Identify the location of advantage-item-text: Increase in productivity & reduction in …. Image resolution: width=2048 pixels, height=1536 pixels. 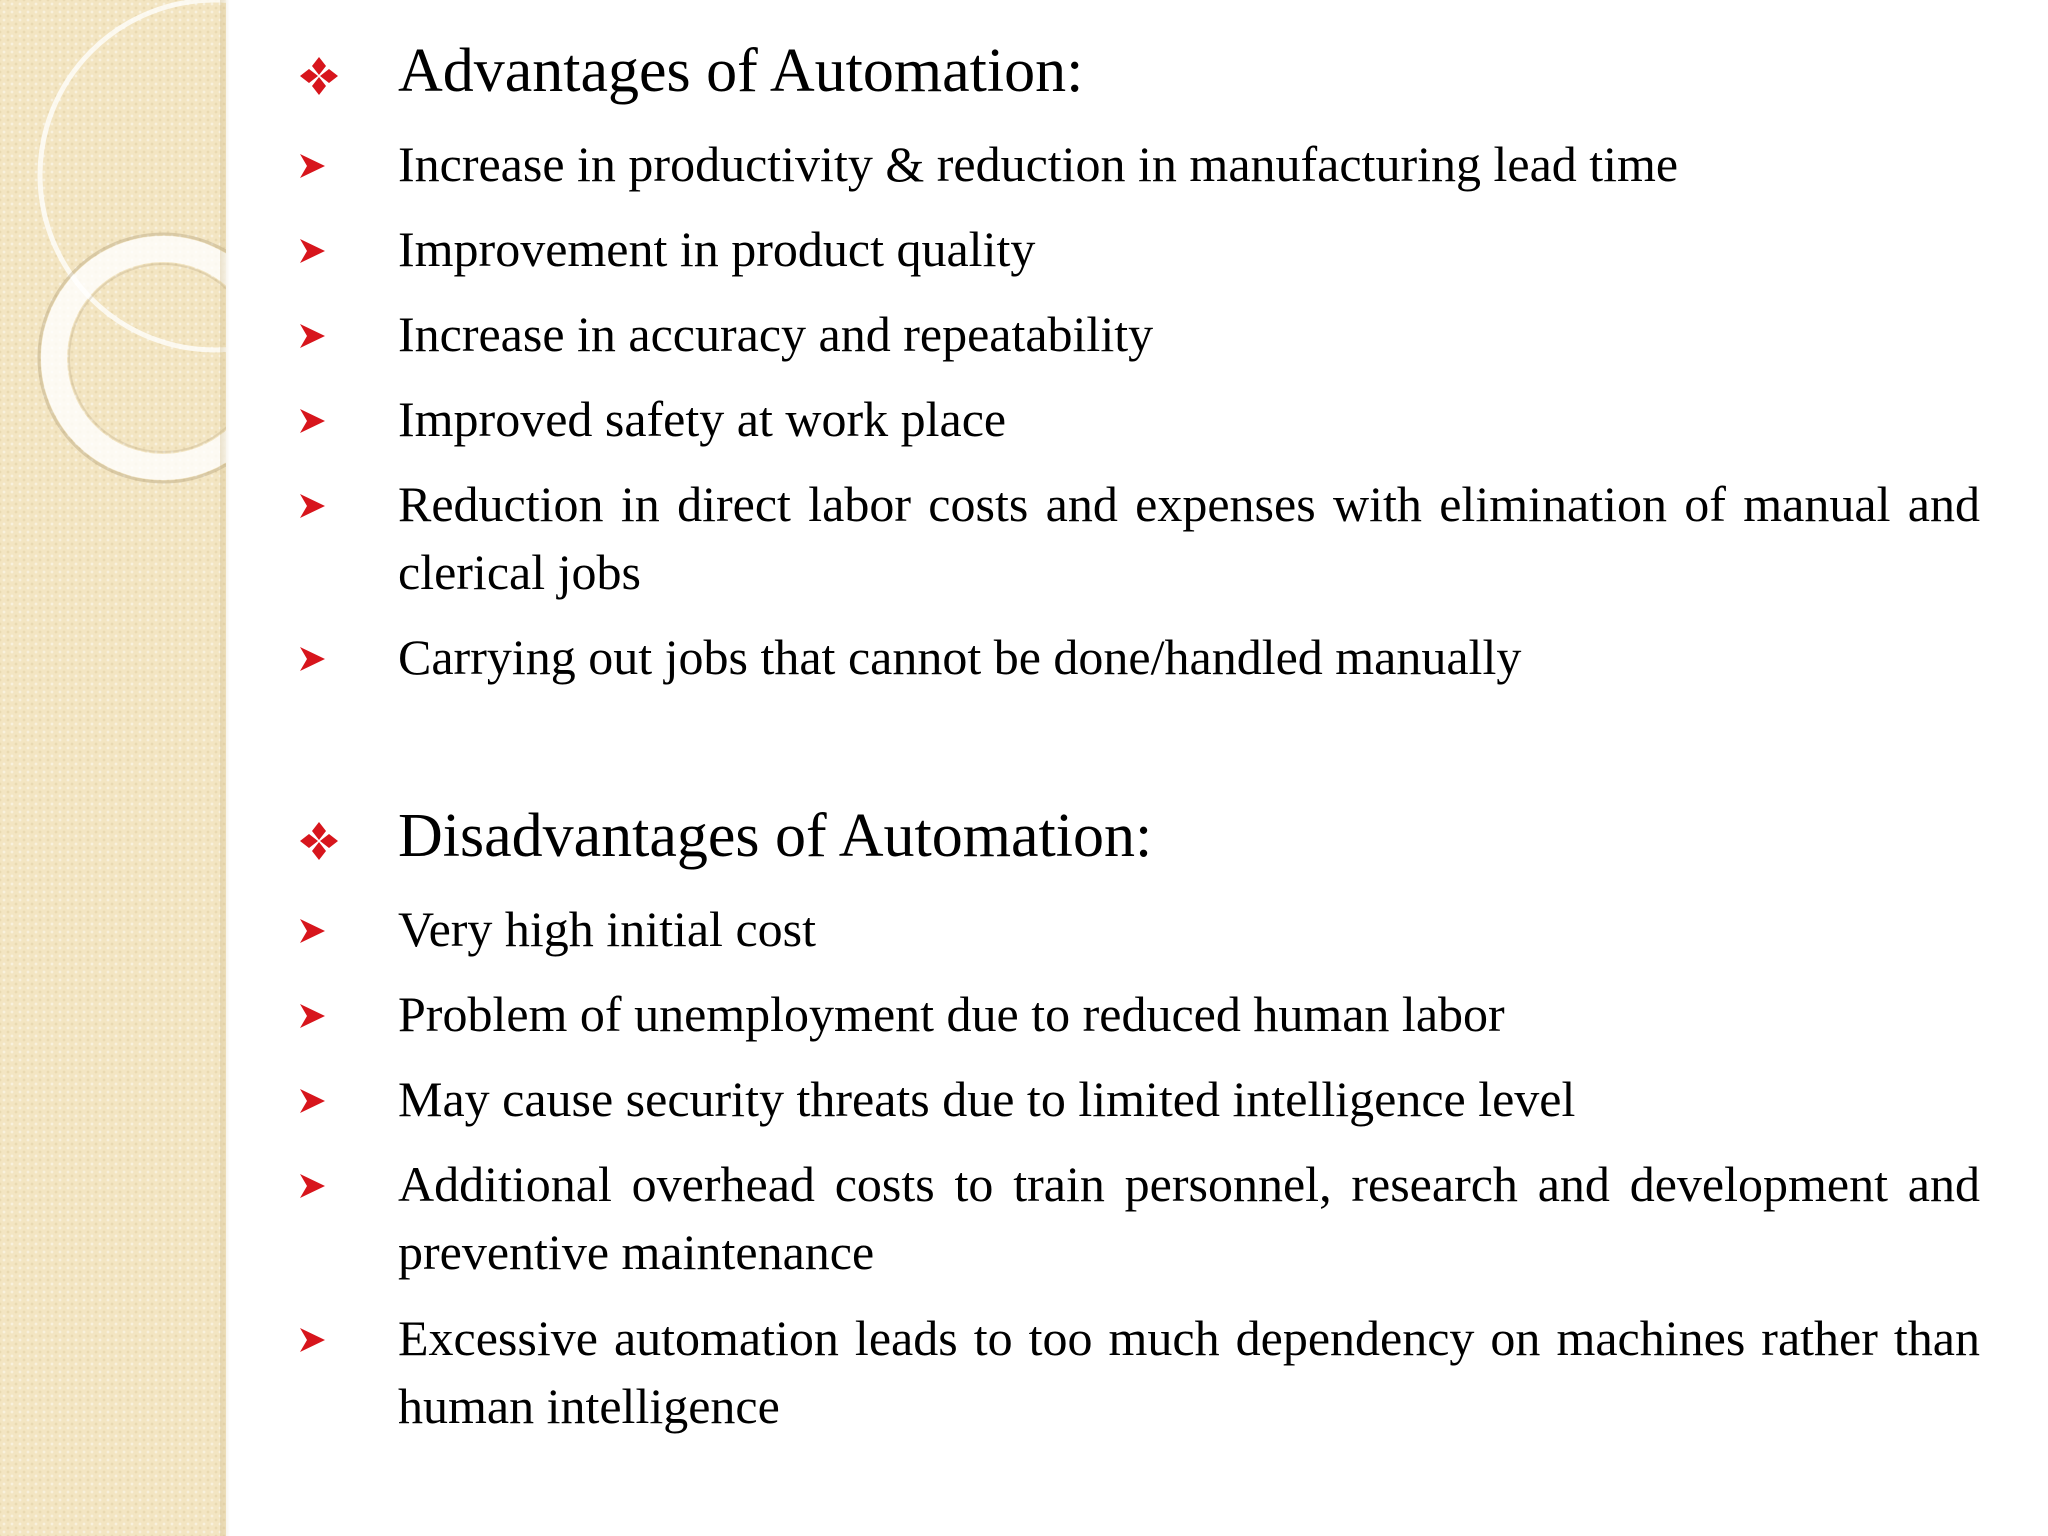
(1038, 164).